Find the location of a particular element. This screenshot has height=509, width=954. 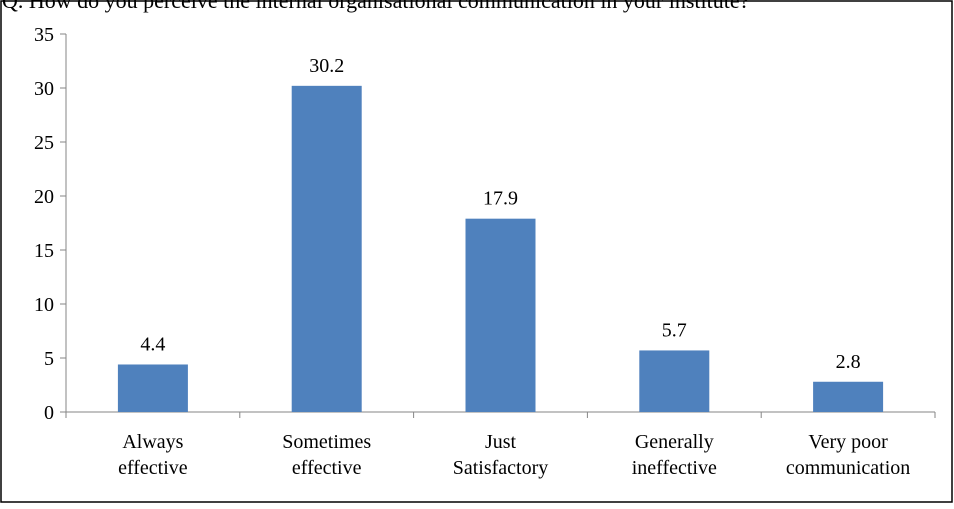

y-tick-label: 15 is located at coordinates (44, 251).